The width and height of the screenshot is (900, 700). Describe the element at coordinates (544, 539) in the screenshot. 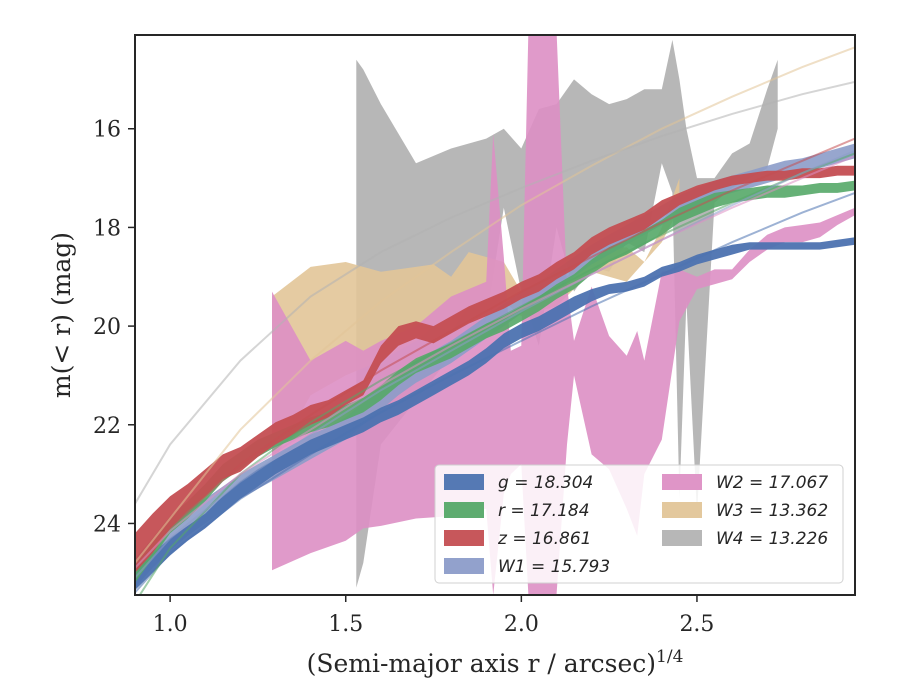

I see `legend-label-z: z = 16.861` at that location.